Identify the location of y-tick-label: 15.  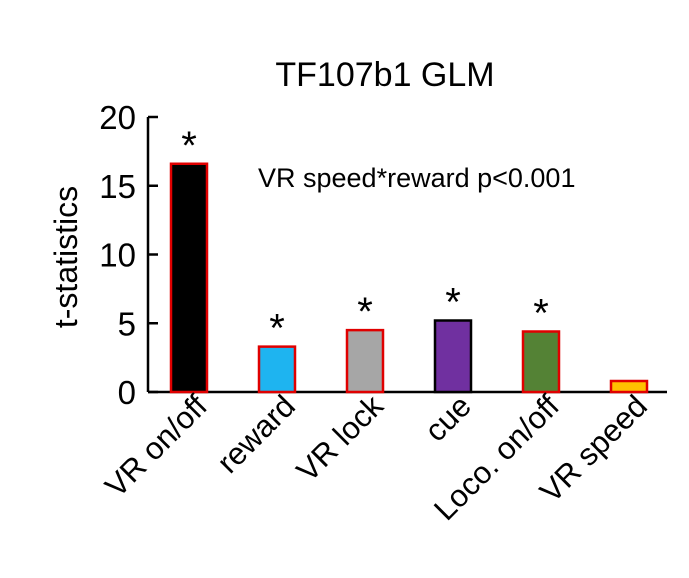
(117, 186).